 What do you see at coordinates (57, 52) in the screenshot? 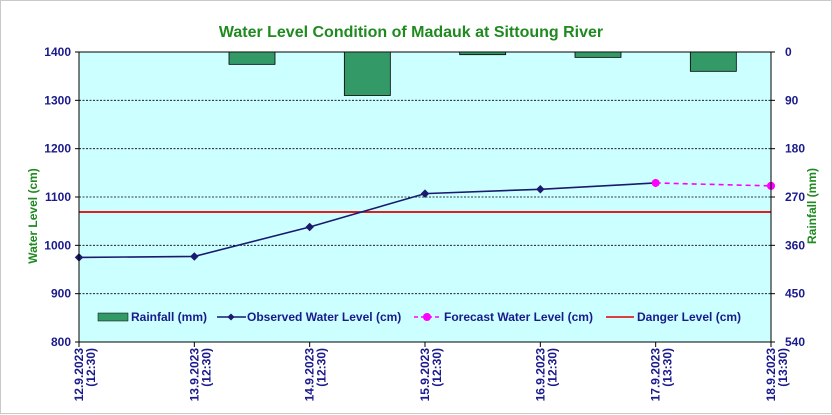
I see `y-tick-label: 1400` at bounding box center [57, 52].